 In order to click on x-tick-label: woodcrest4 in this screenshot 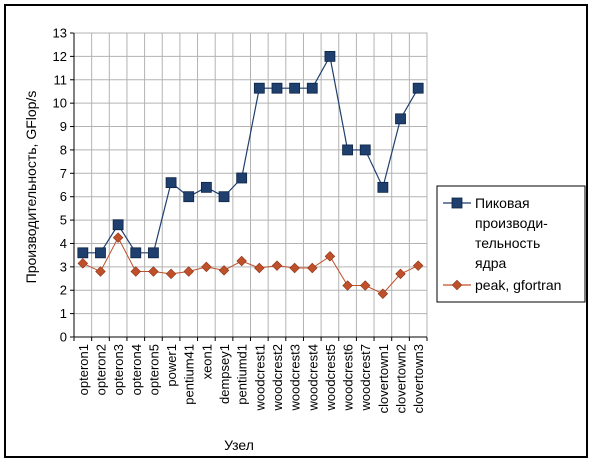, I will do `click(312, 377)`.